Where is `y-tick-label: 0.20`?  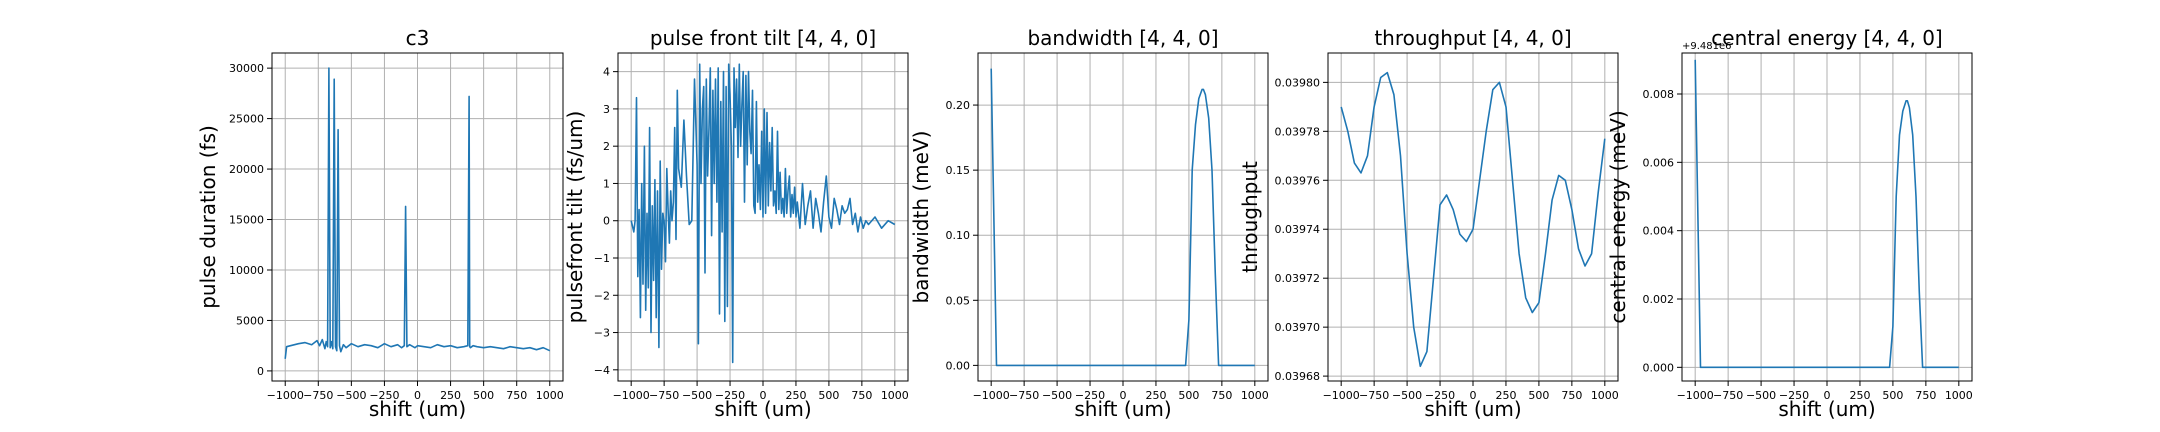
y-tick-label: 0.20 is located at coordinates (958, 105).